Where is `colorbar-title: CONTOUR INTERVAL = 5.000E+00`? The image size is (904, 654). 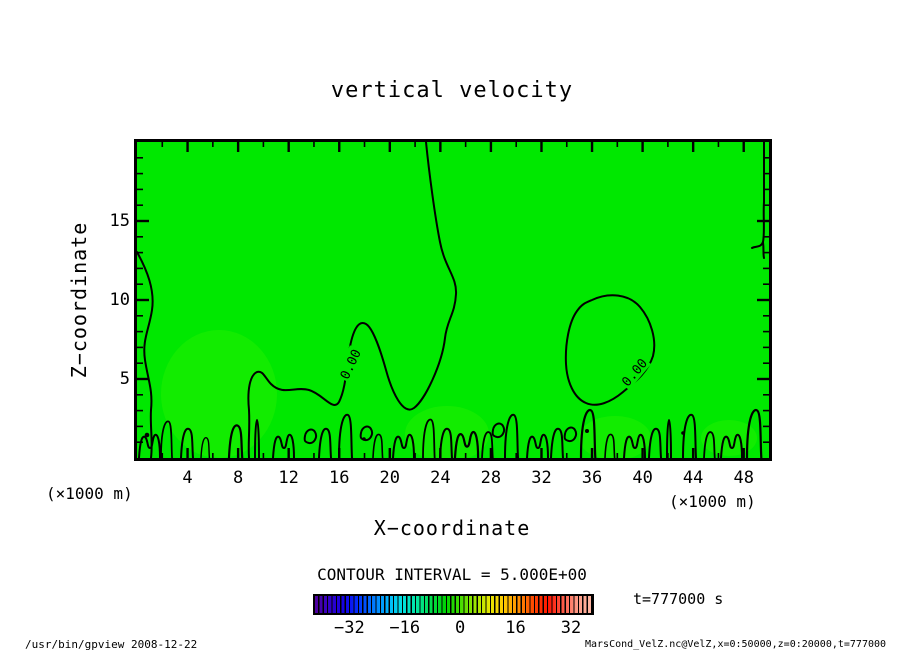
colorbar-title: CONTOUR INTERVAL = 5.000E+00 is located at coordinates (452, 574).